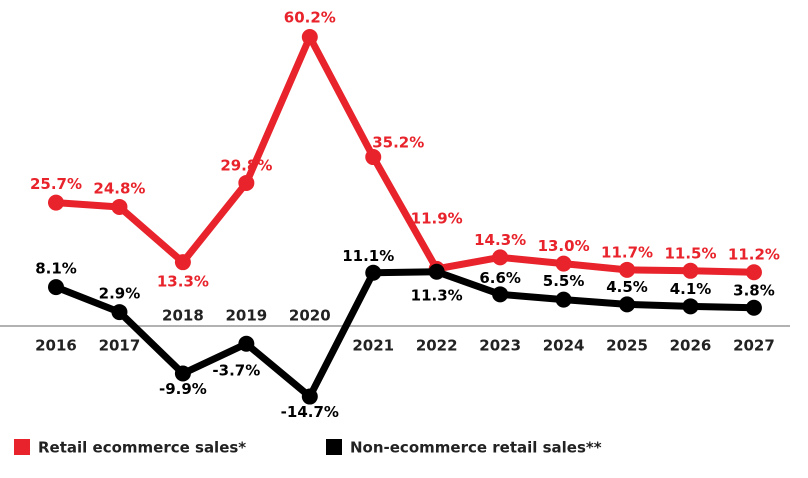 The height and width of the screenshot is (478, 808). Describe the element at coordinates (437, 218) in the screenshot. I see `data-label: 11.9%` at that location.